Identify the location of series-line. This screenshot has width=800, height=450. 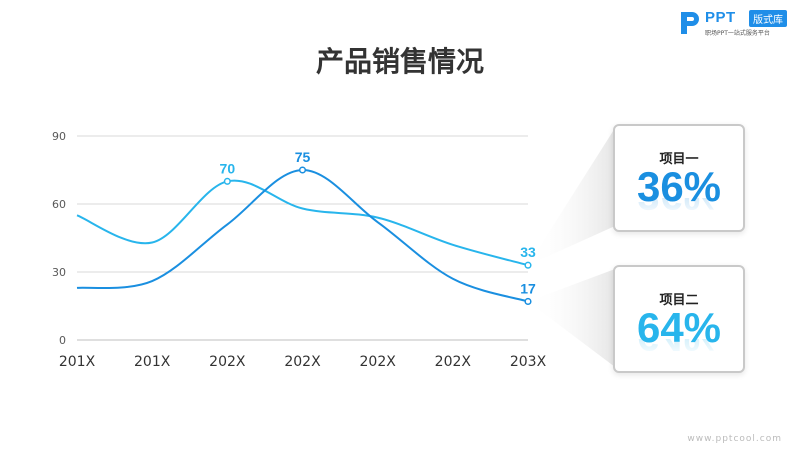
(302, 223).